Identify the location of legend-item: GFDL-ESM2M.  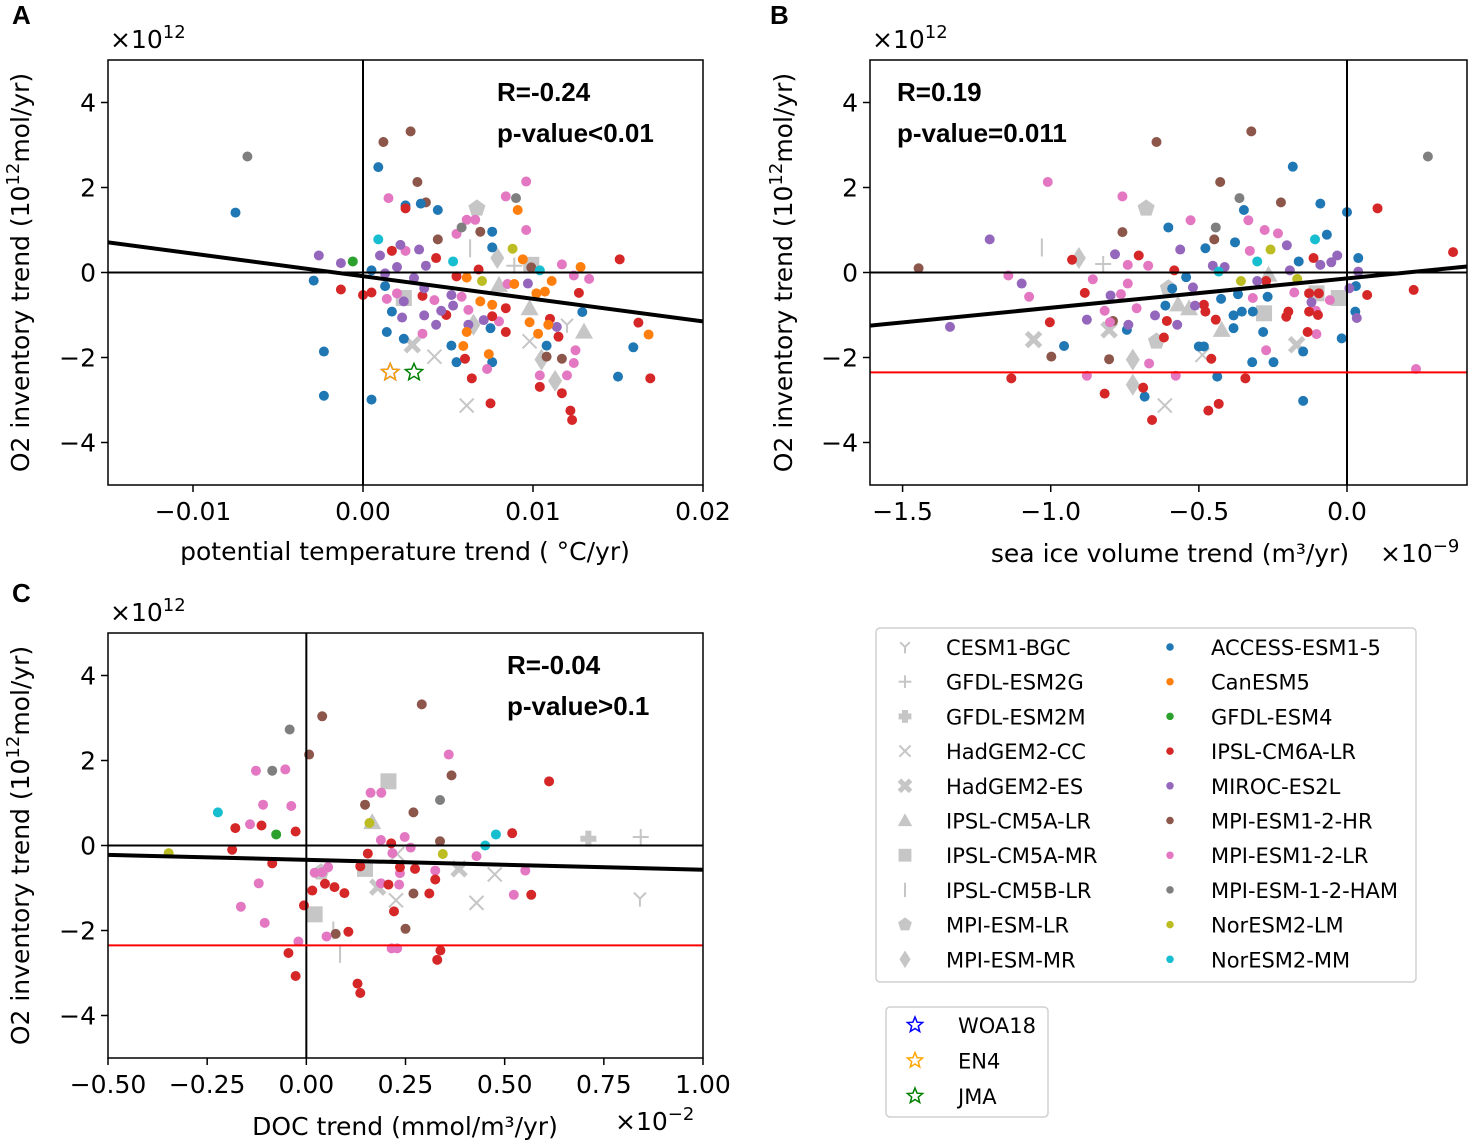
(992, 717).